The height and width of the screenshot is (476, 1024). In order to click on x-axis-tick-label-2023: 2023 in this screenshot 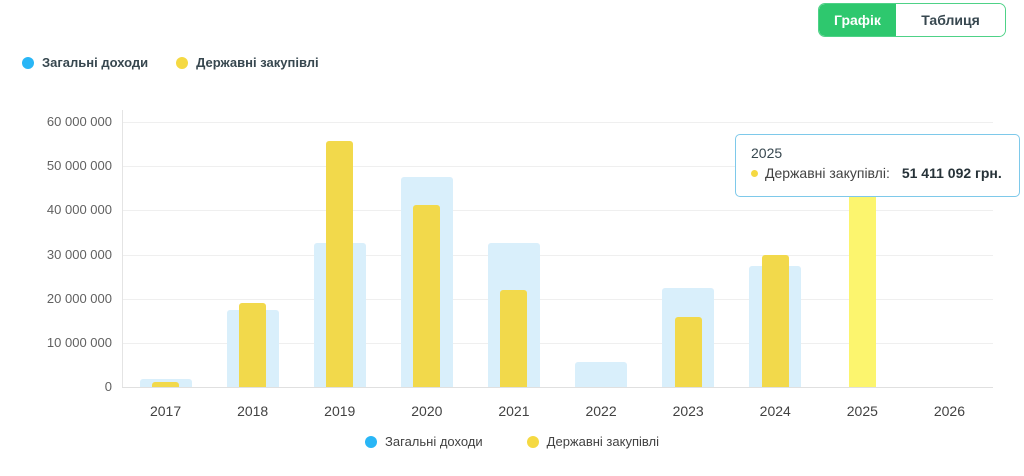, I will do `click(688, 411)`.